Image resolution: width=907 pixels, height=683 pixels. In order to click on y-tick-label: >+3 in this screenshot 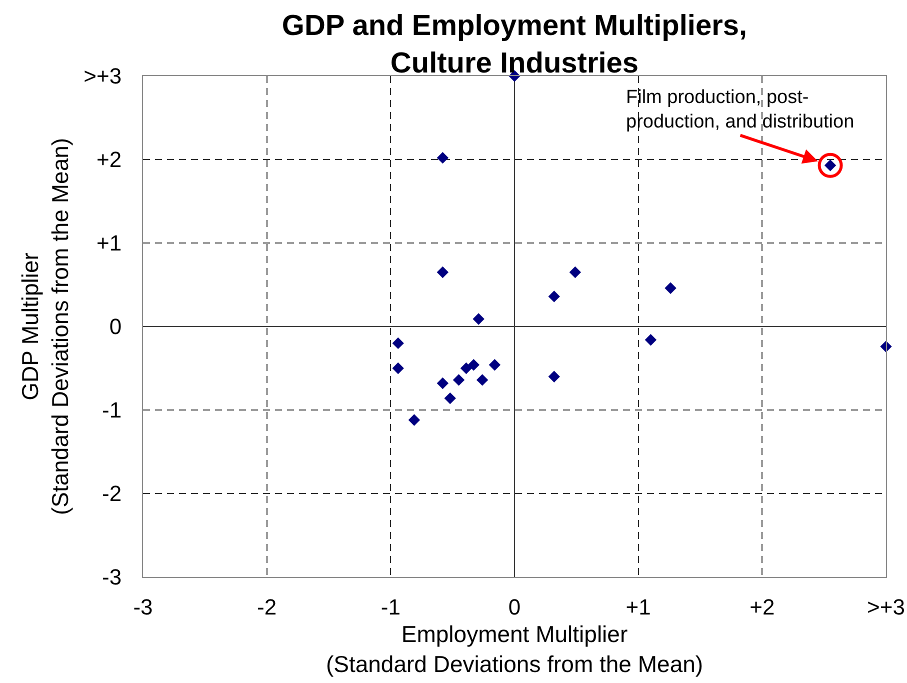, I will do `click(103, 76)`.